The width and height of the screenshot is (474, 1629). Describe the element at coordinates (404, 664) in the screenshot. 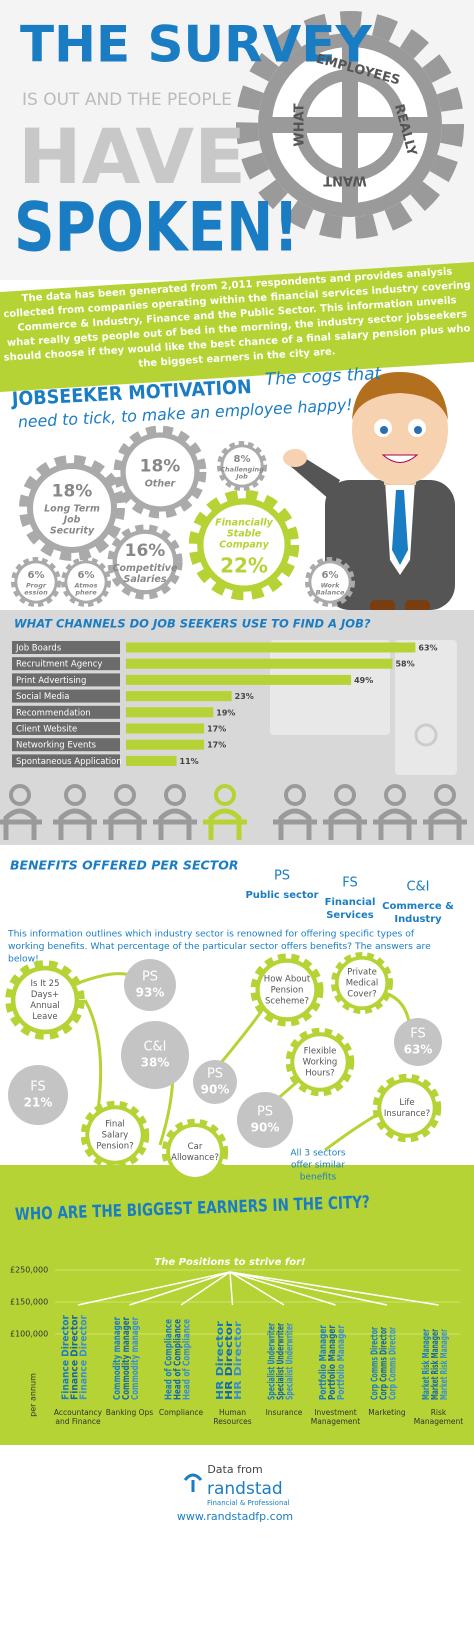

I see `value-label: 58%` at that location.